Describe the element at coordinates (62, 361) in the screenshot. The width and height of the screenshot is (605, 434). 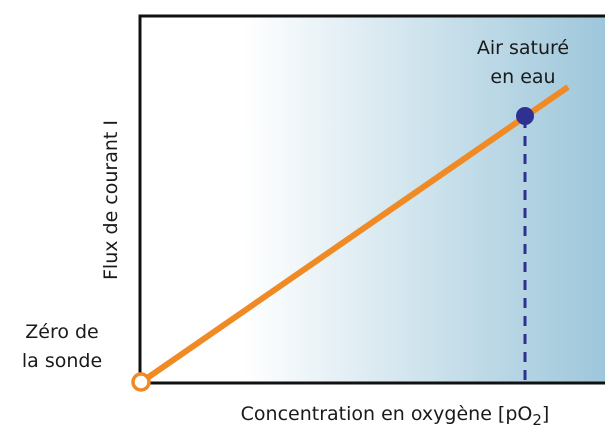
I see `annotation: la sonde` at that location.